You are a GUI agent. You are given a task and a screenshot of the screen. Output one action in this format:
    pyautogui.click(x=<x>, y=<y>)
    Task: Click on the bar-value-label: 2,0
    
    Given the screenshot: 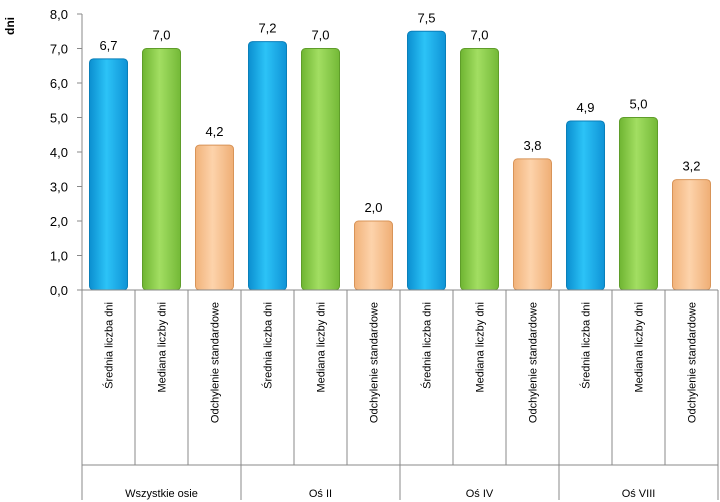 What is the action you would take?
    pyautogui.click(x=373, y=207)
    